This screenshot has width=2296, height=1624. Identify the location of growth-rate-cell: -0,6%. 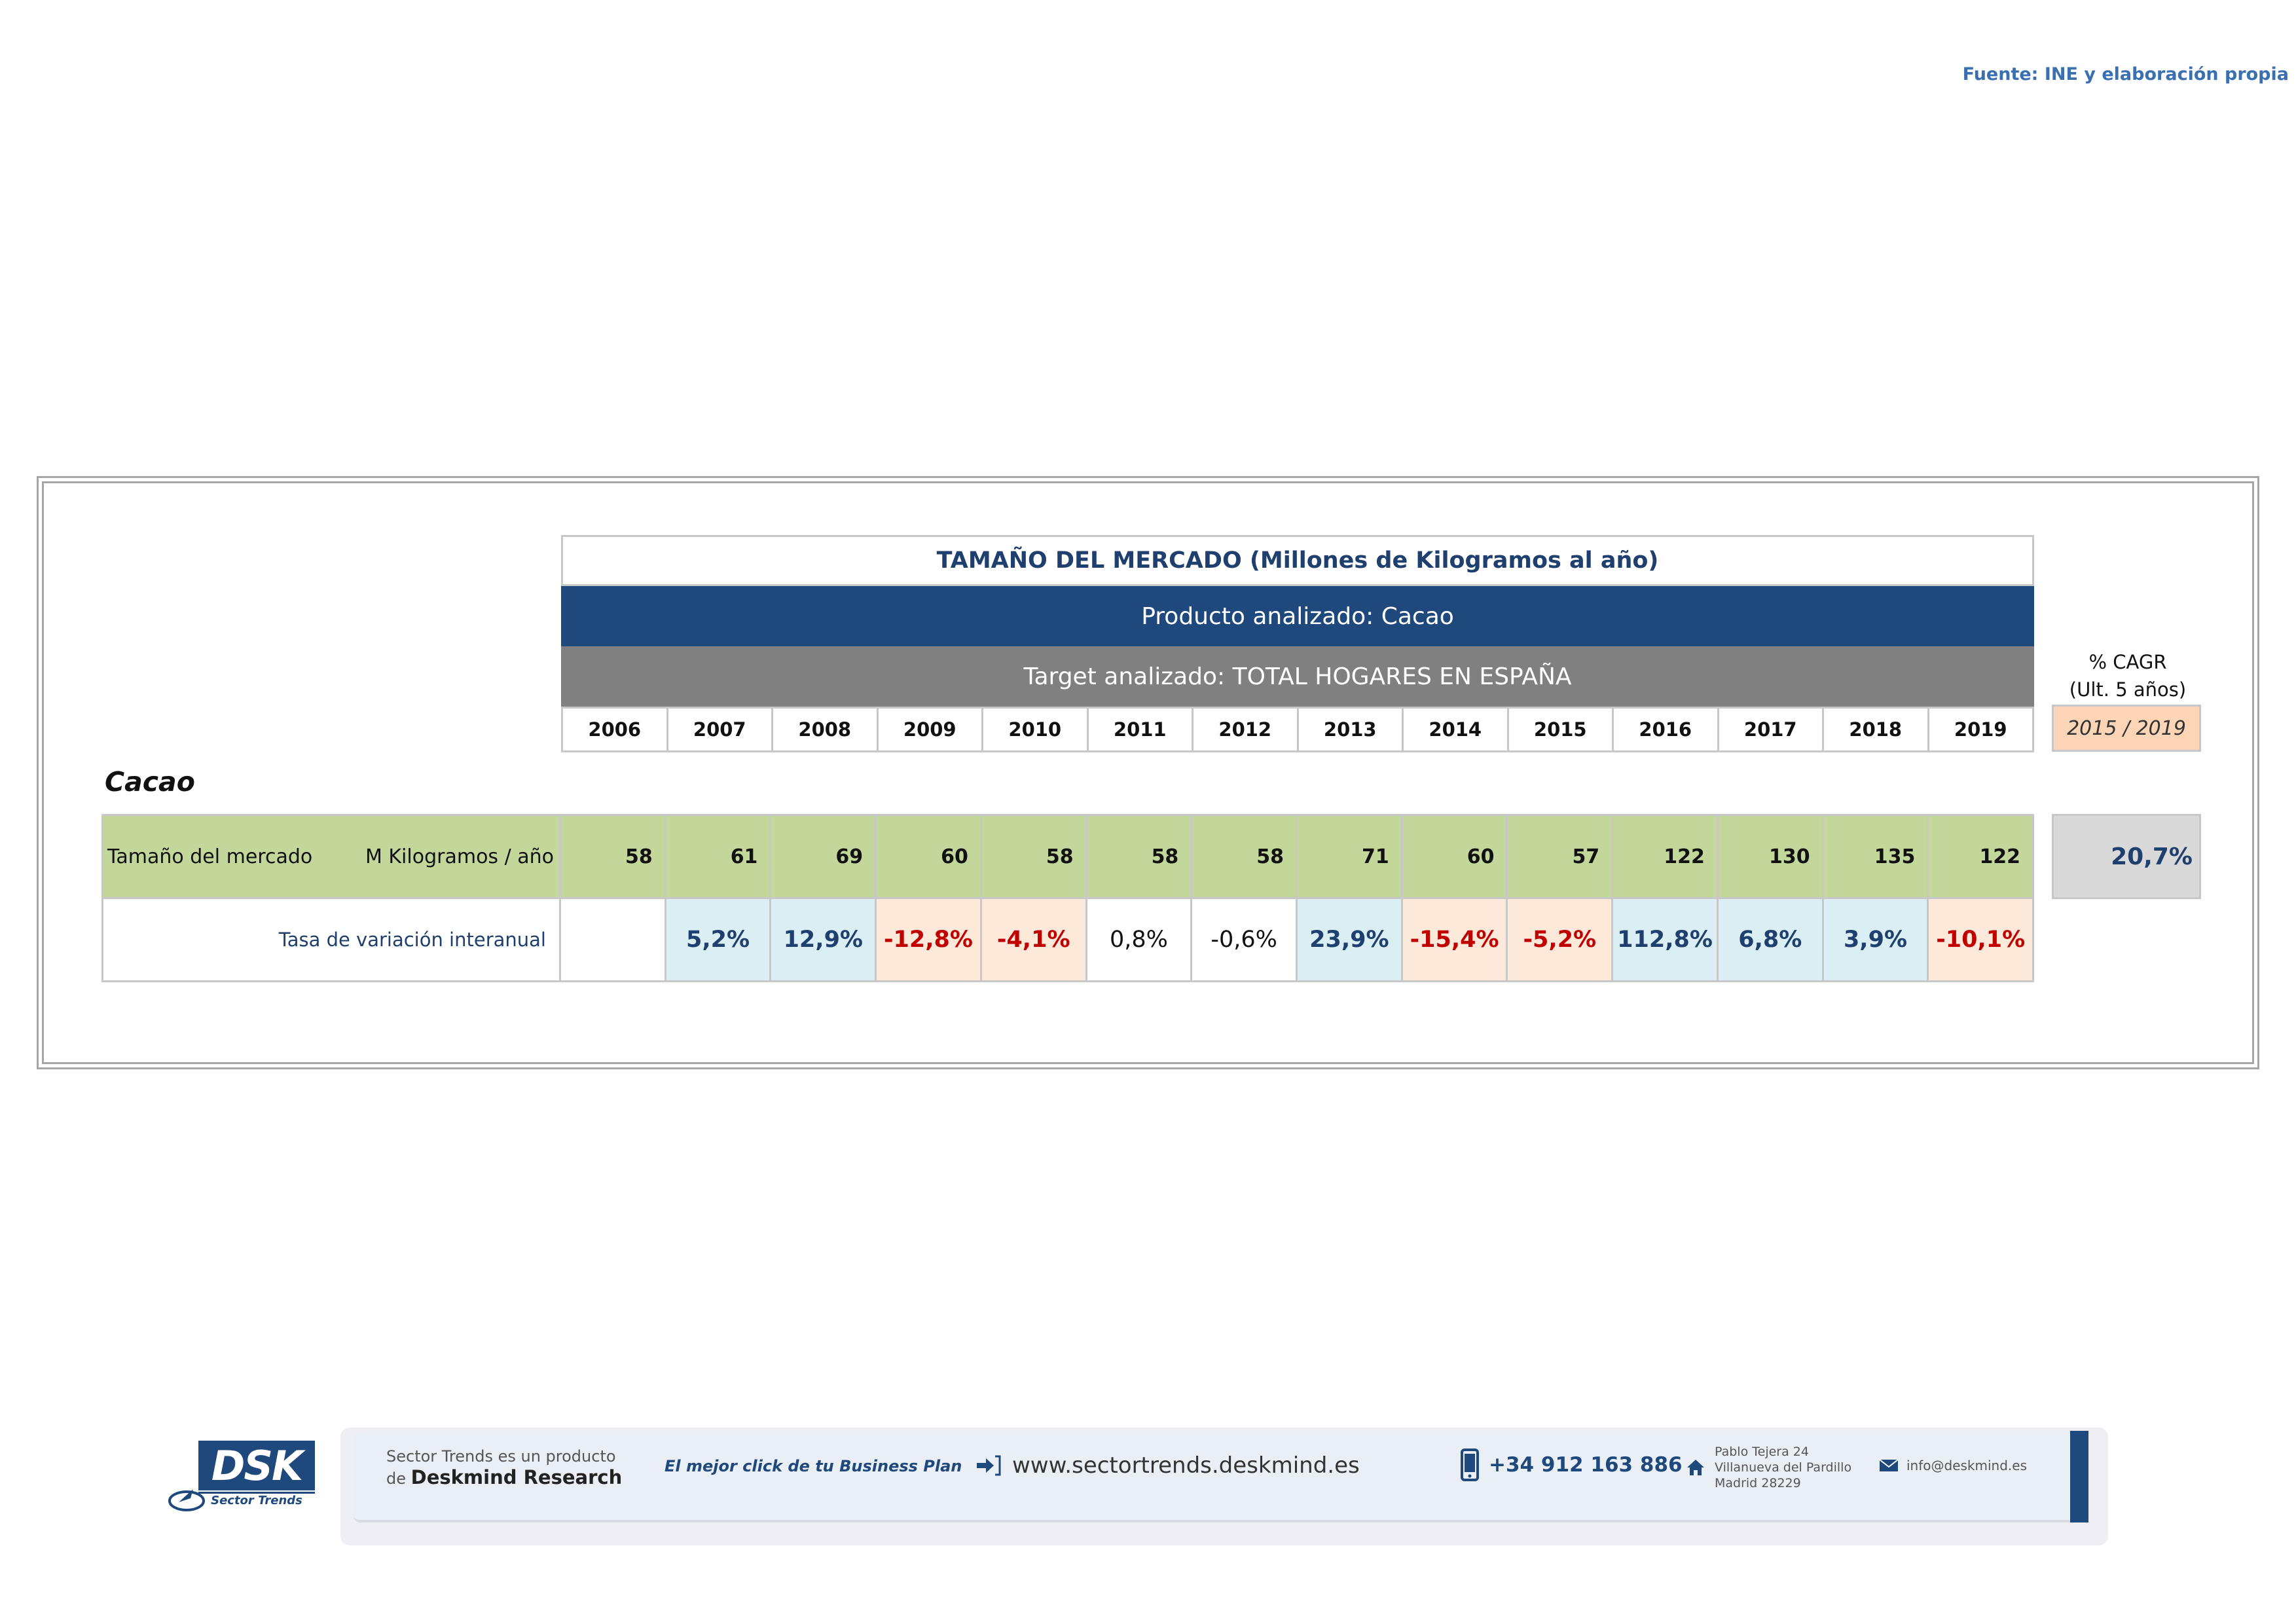
(1244, 939).